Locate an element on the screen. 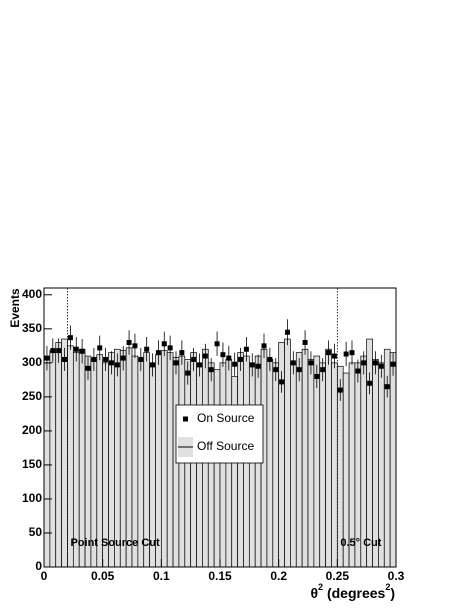 This screenshot has width=474, height=614. x-tick-label: 0.25 is located at coordinates (338, 576).